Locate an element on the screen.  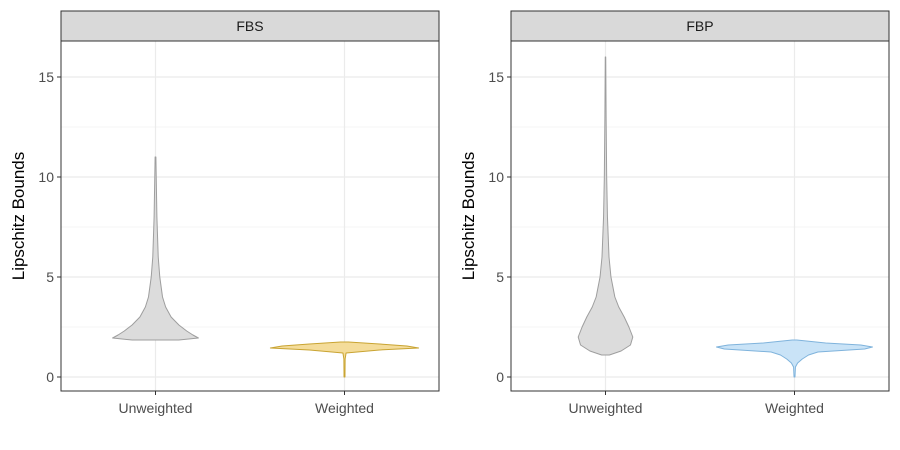
facet-strip-fbp is located at coordinates (700, 26).